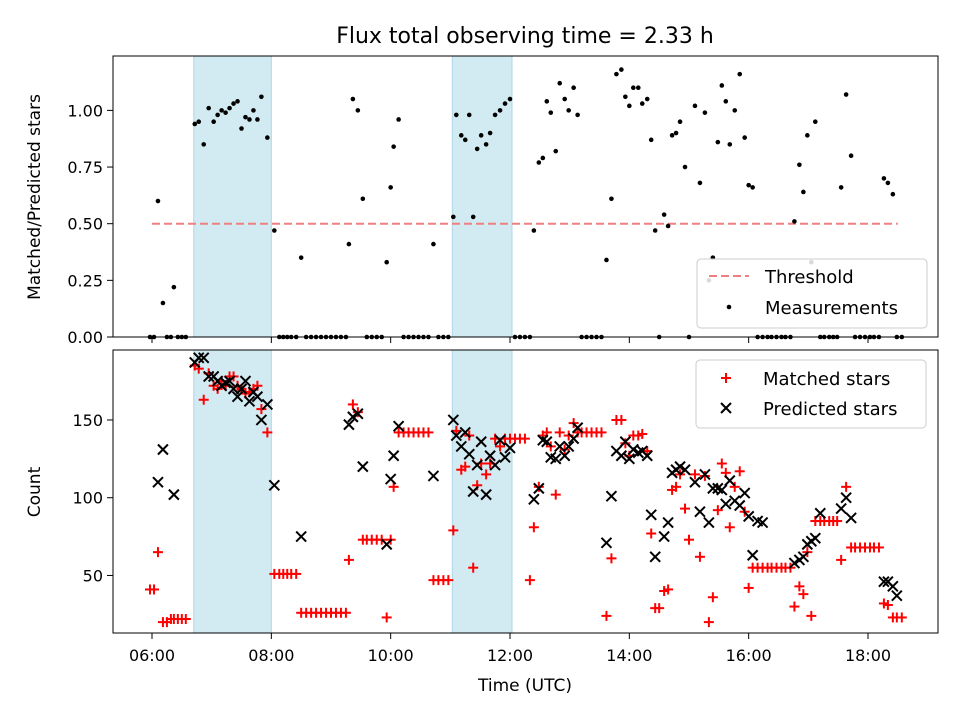  I want to click on top-y-axis-label: Matched/Predicted stars, so click(35, 197).